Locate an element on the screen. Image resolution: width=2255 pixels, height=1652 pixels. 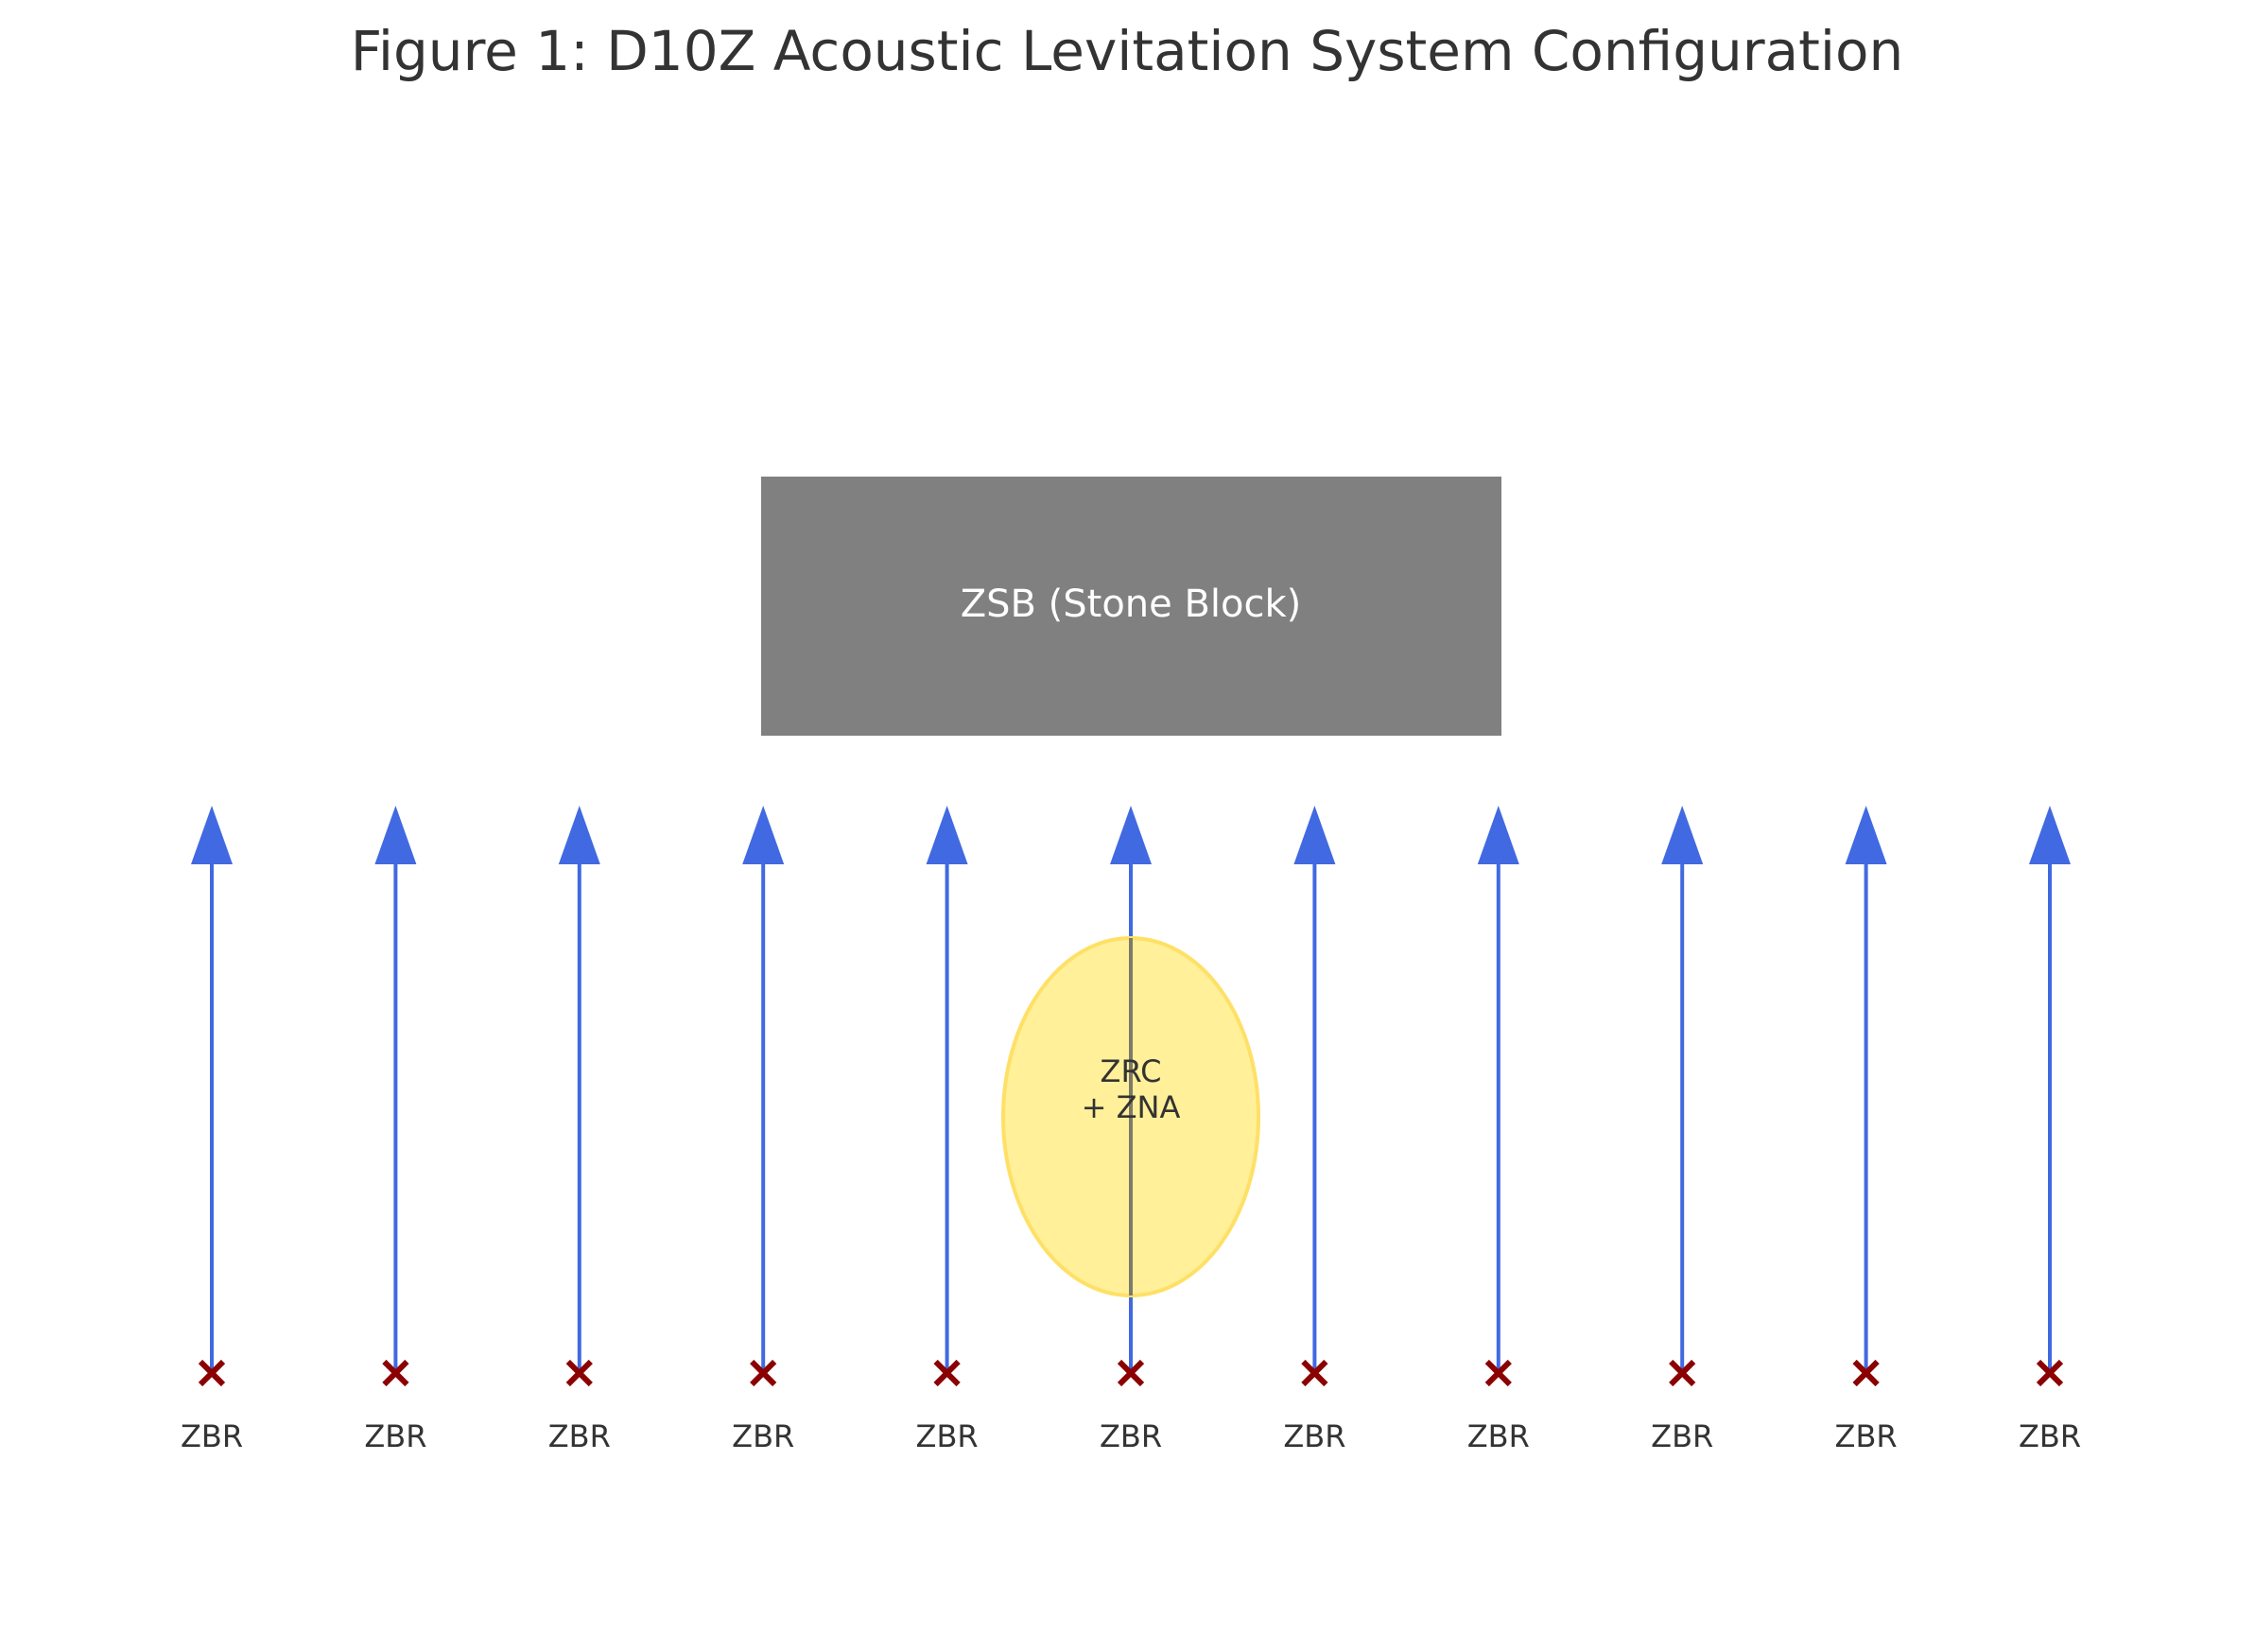
emitter-array: ZBR ZBR ZBR ZBR ZBR ZBR ZBR ZBR ZBR ZBR ZBR is located at coordinates (1131, 1407).